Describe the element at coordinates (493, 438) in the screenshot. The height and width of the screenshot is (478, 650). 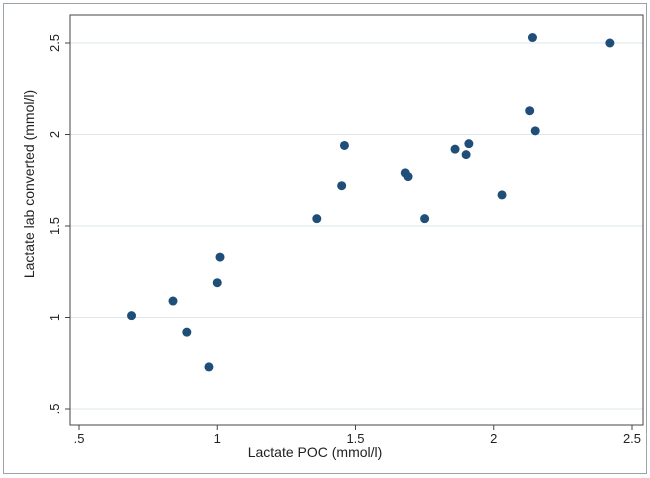
I see `x-tick-label: 2` at that location.